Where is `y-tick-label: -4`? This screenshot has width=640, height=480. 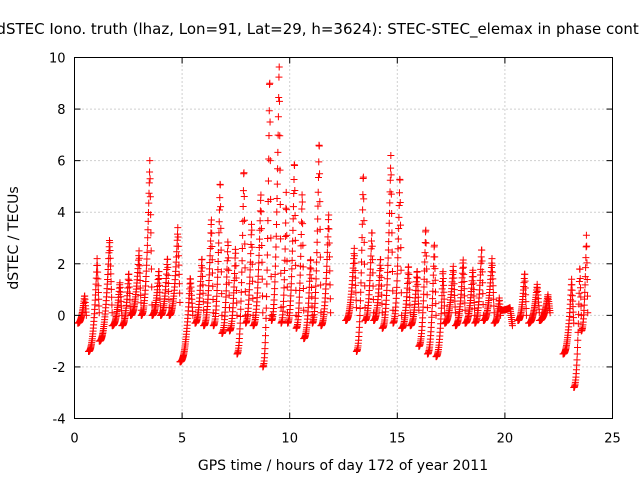 y-tick-label: -4 is located at coordinates (59, 420).